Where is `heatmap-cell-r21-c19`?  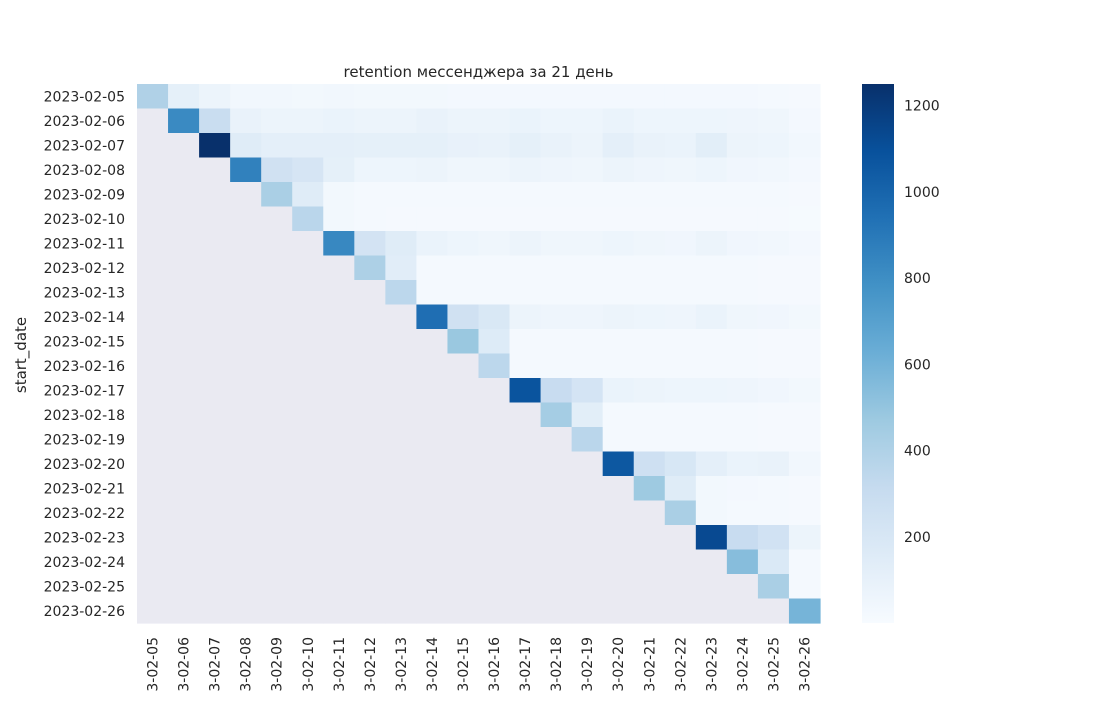
heatmap-cell-r21-c19 is located at coordinates (742, 611).